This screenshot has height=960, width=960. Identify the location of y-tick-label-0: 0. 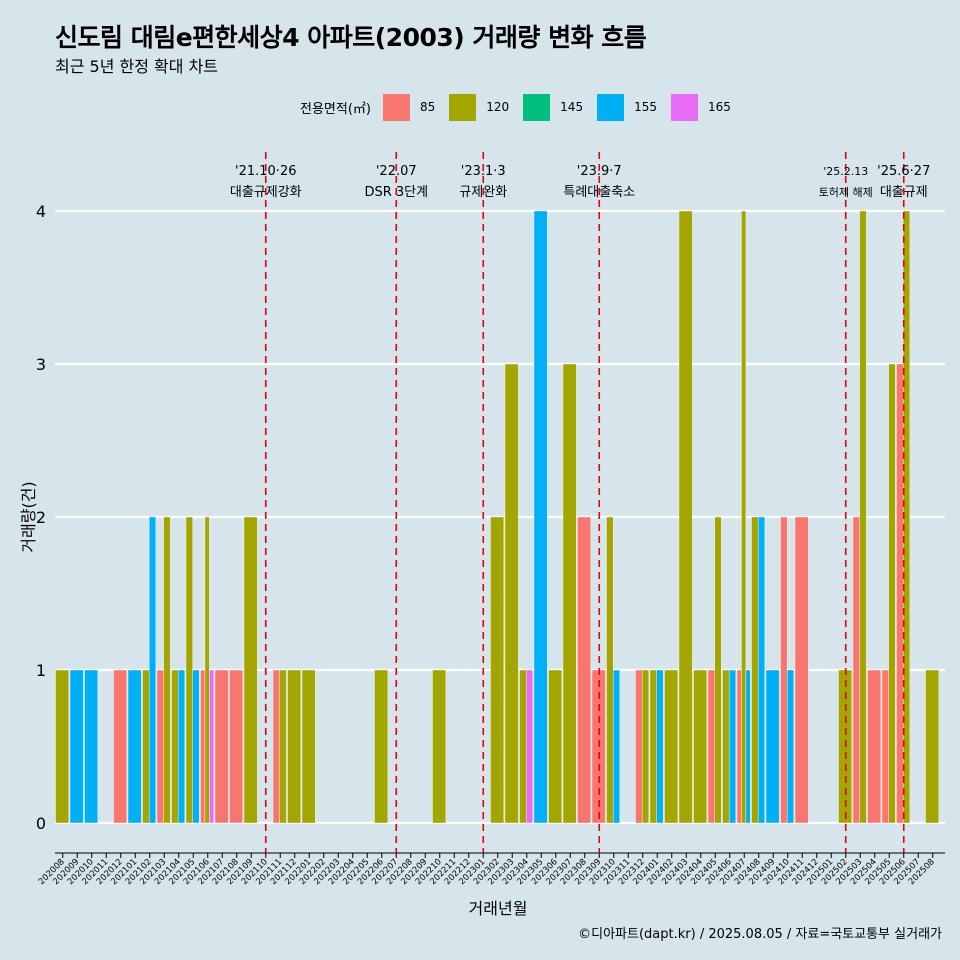
(41, 823).